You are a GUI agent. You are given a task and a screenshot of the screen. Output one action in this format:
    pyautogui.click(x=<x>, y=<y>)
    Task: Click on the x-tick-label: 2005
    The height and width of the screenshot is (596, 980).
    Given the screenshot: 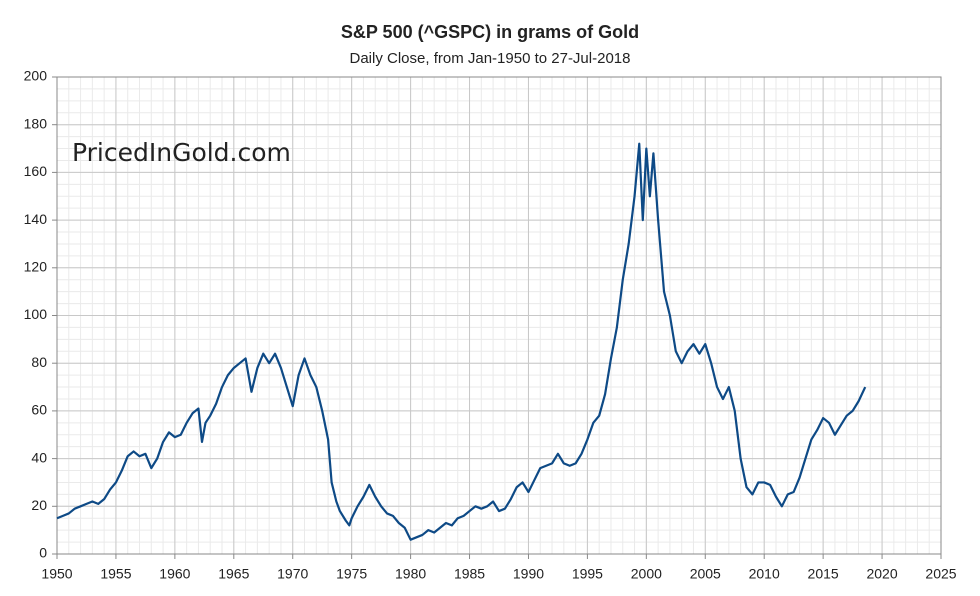 What is the action you would take?
    pyautogui.click(x=705, y=574)
    